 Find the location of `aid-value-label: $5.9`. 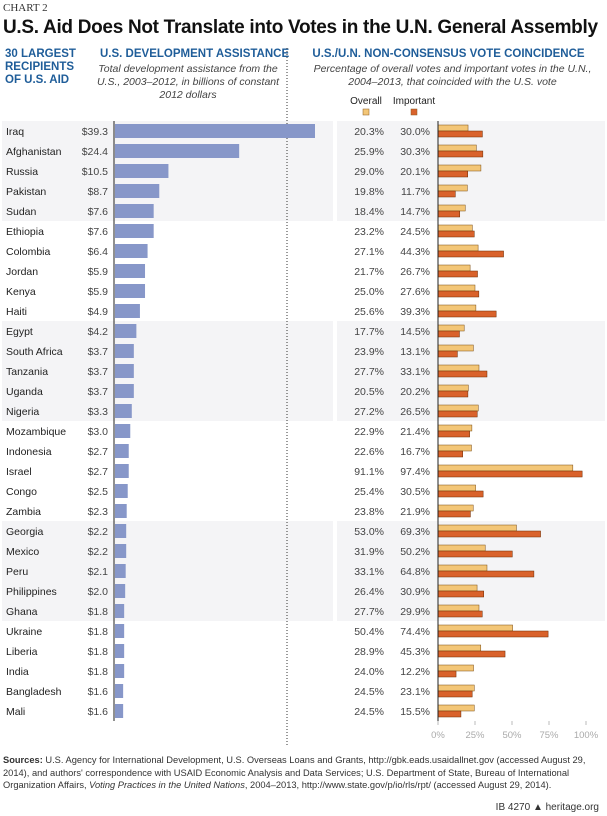

aid-value-label: $5.9 is located at coordinates (98, 292).